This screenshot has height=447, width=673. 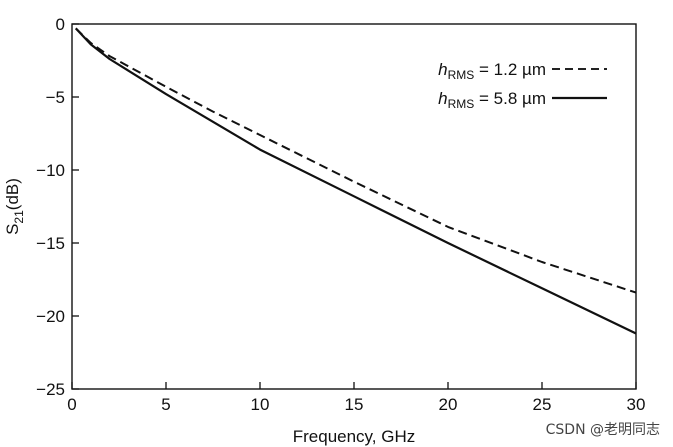 I want to click on y-tick-label-1: −5, so click(x=55, y=97).